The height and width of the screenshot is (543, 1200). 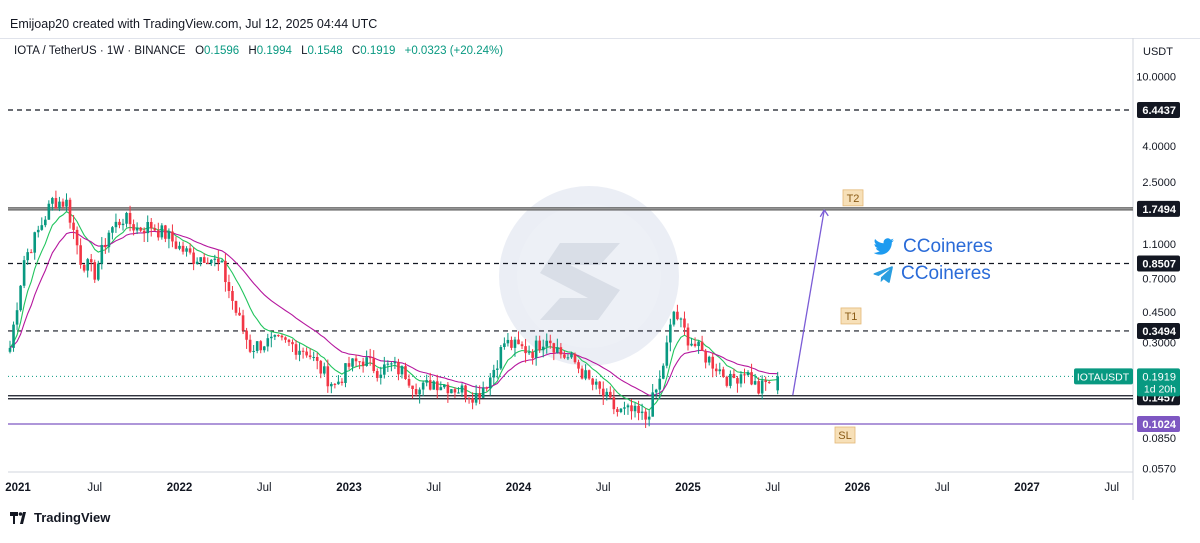 I want to click on level-price-label: 6.4437, so click(x=1159, y=111).